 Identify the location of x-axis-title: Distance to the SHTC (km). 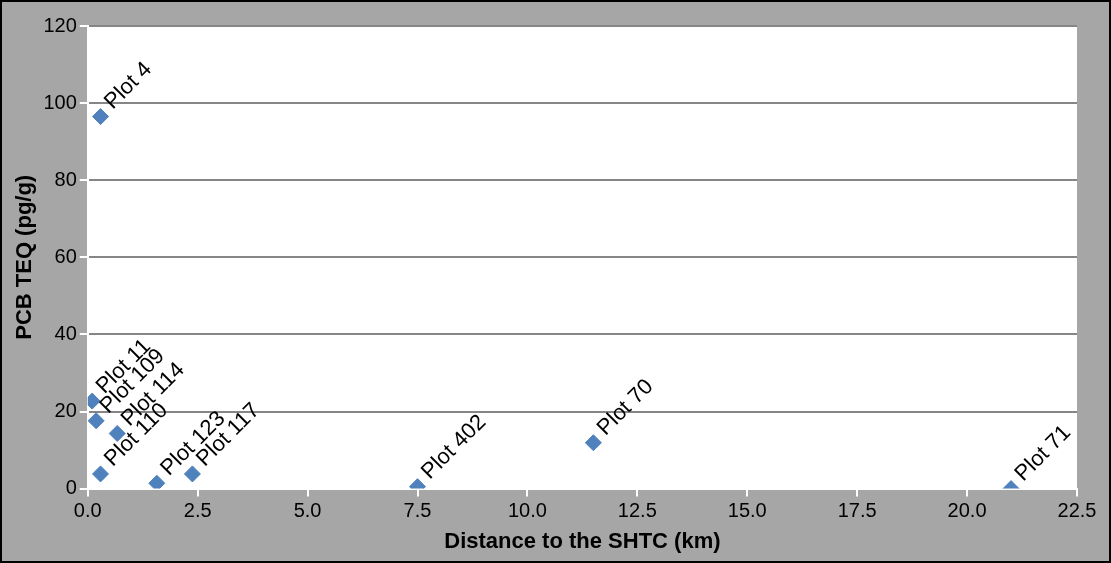
(582, 540).